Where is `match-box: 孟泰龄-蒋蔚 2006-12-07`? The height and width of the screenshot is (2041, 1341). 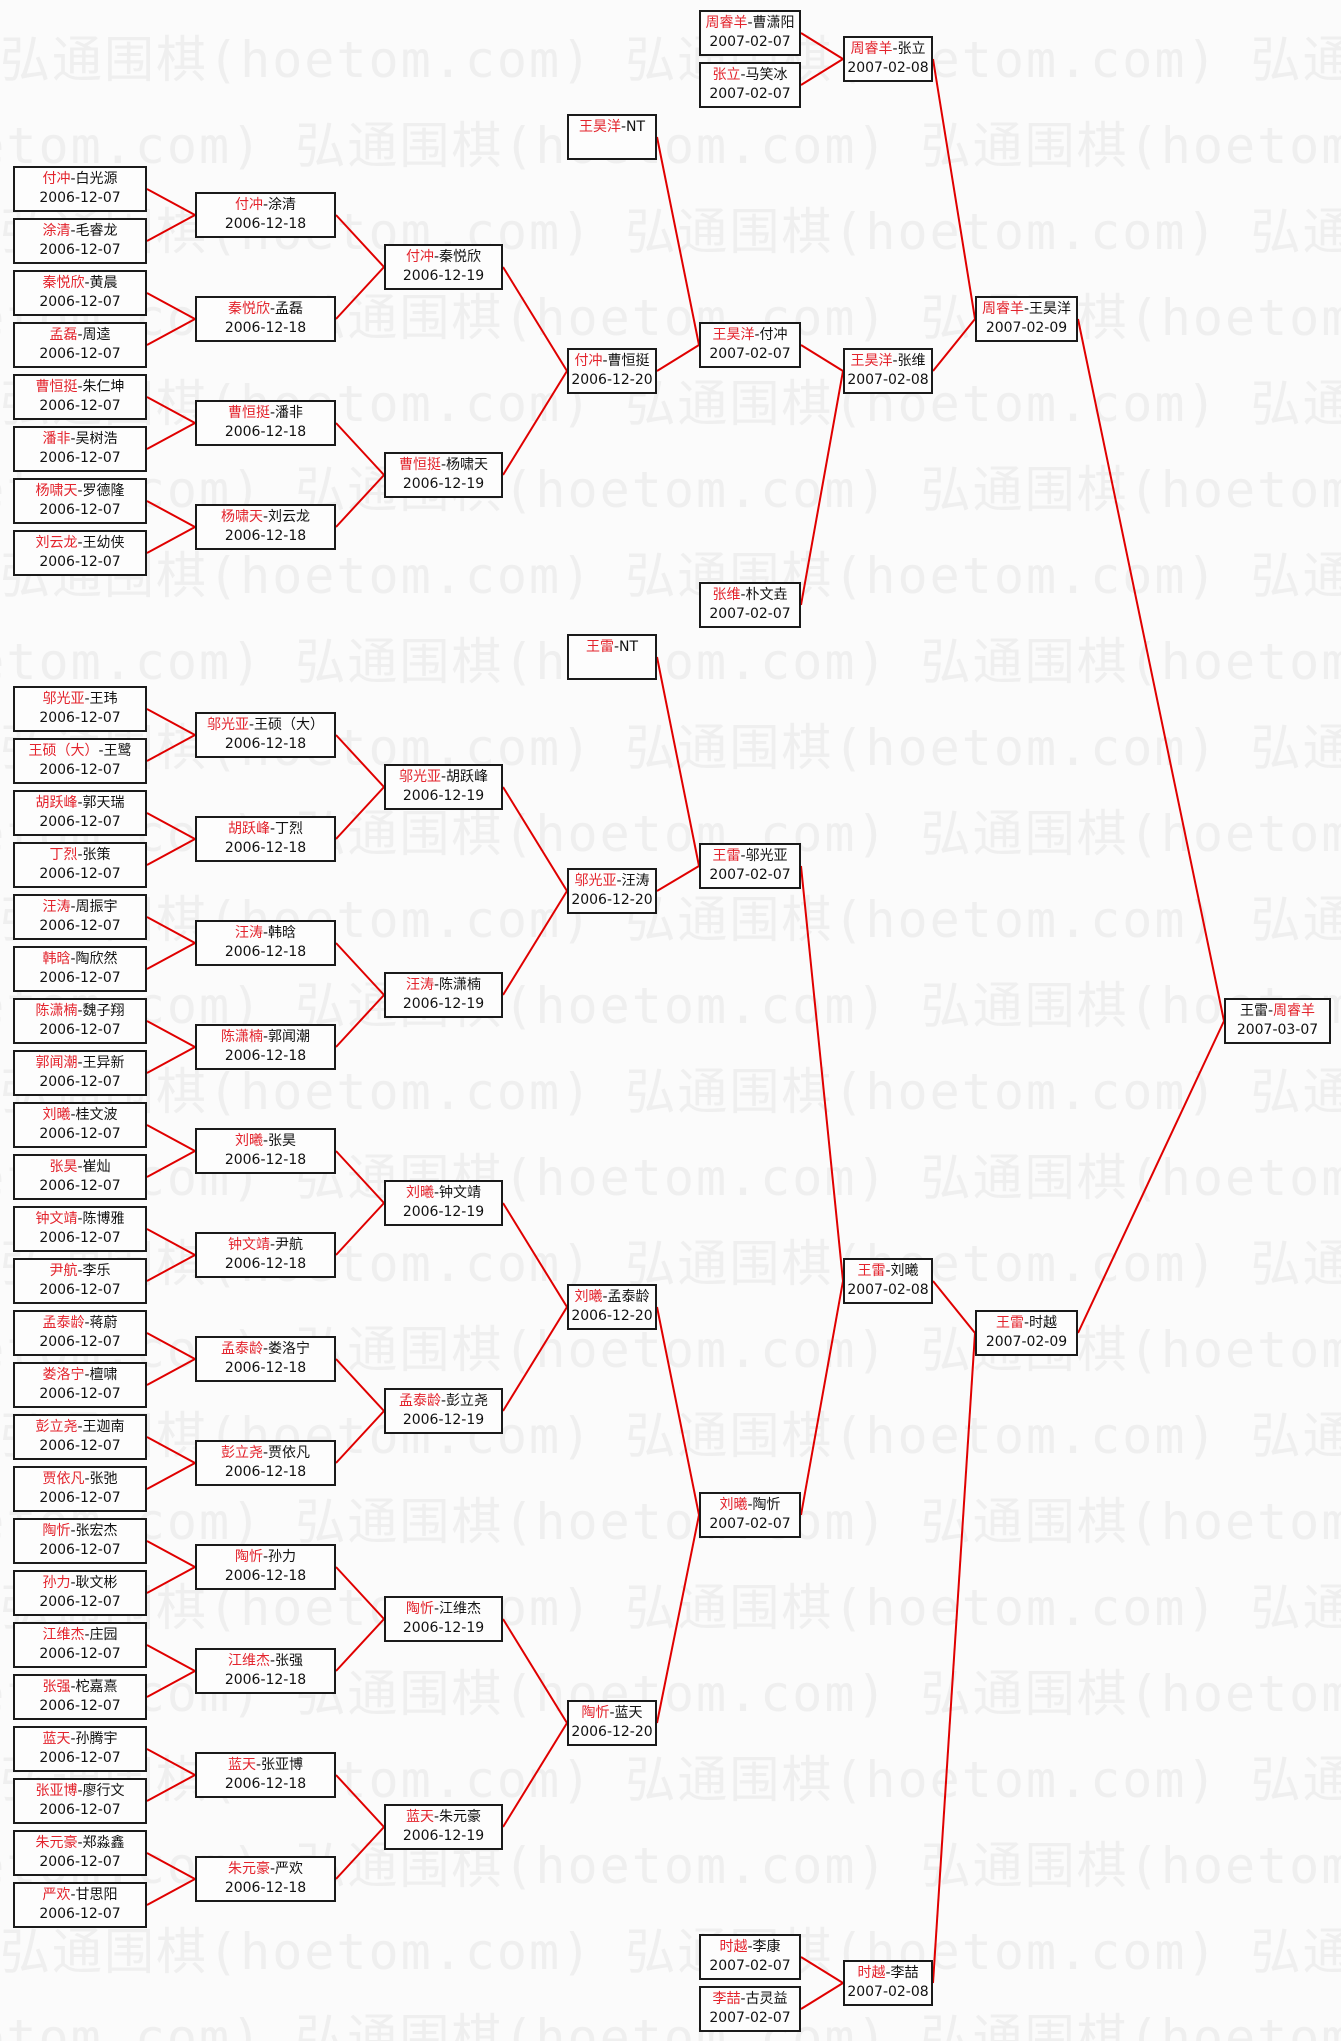
match-box: 孟泰龄-蒋蔚 2006-12-07 is located at coordinates (80, 1333).